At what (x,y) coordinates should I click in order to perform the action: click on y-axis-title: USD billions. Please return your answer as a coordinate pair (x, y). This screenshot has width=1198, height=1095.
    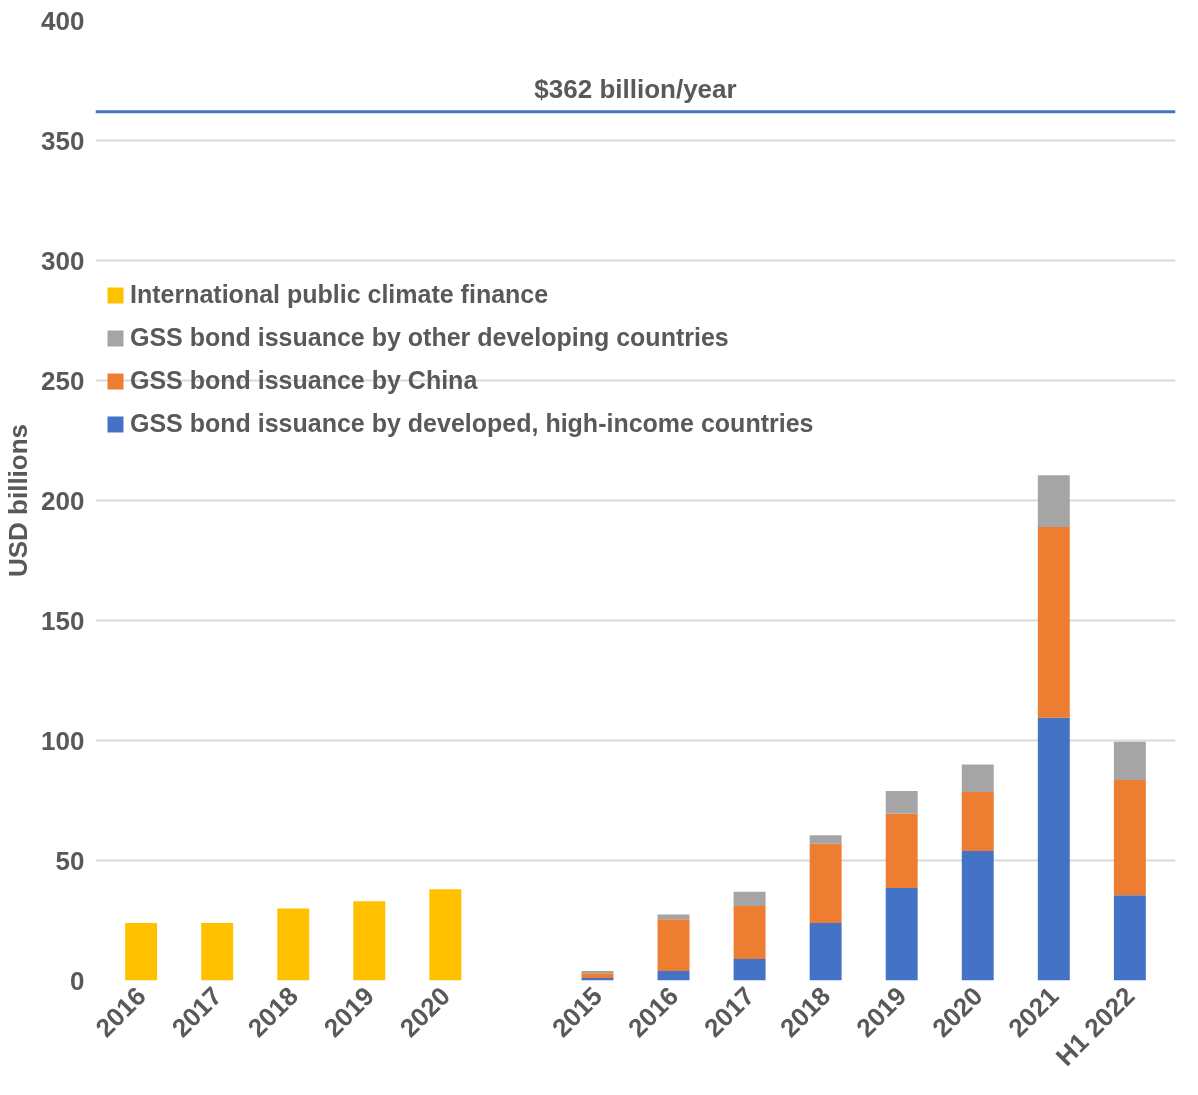
    Looking at the image, I should click on (18, 500).